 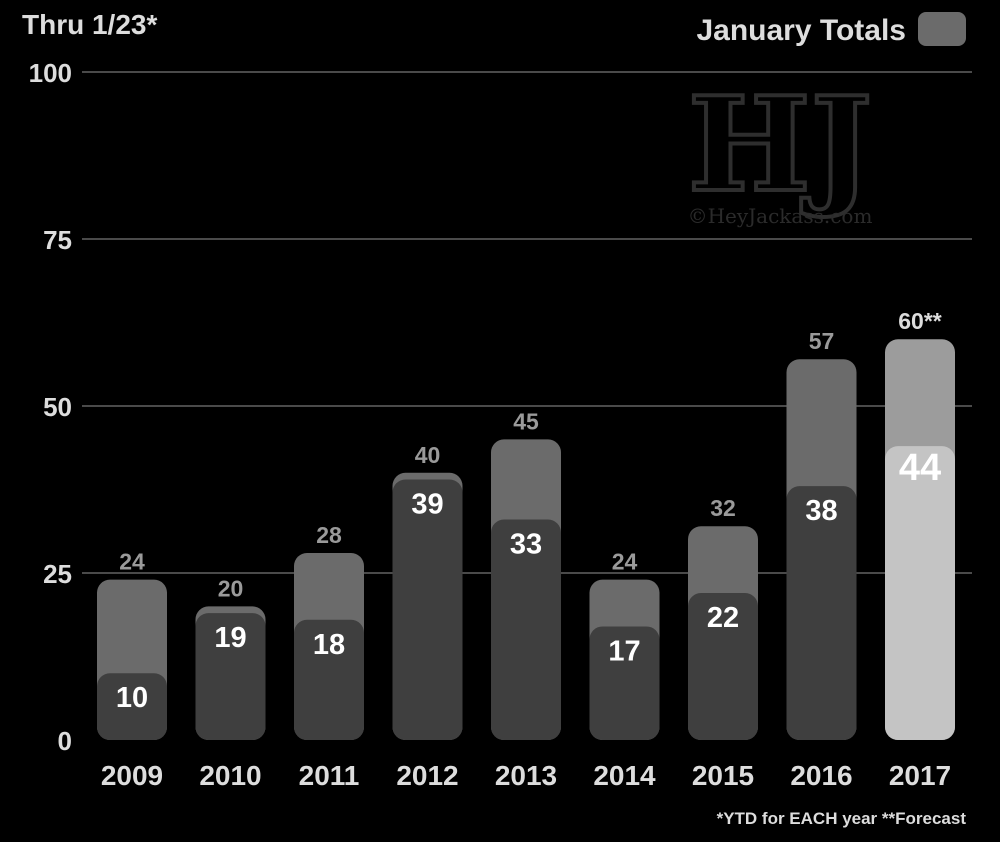 I want to click on bar-ytd-2009, so click(x=132, y=706).